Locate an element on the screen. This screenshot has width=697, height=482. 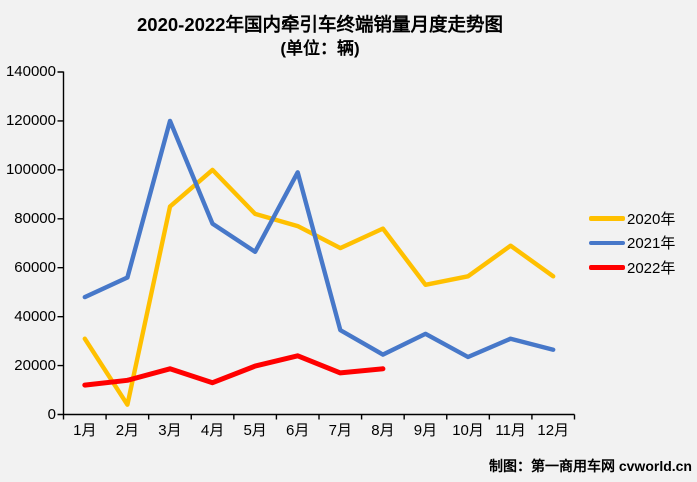
legend-item-2021: 2021年 is located at coordinates (632, 243).